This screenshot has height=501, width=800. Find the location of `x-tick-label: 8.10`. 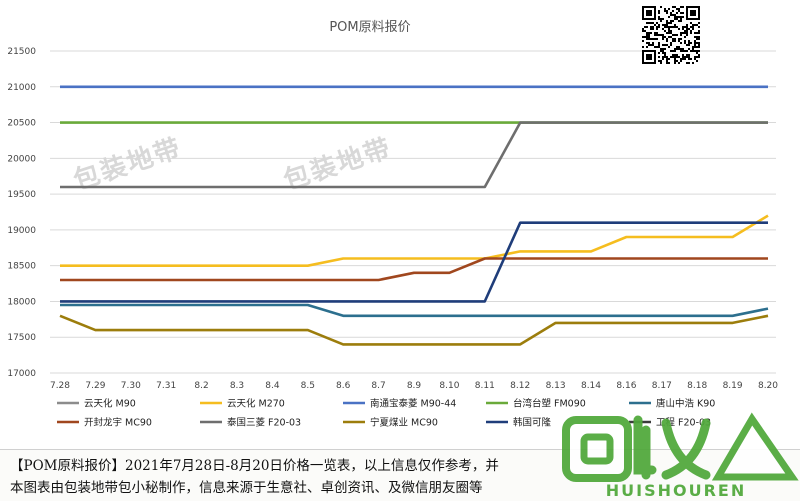

x-tick-label: 8.10 is located at coordinates (449, 386).